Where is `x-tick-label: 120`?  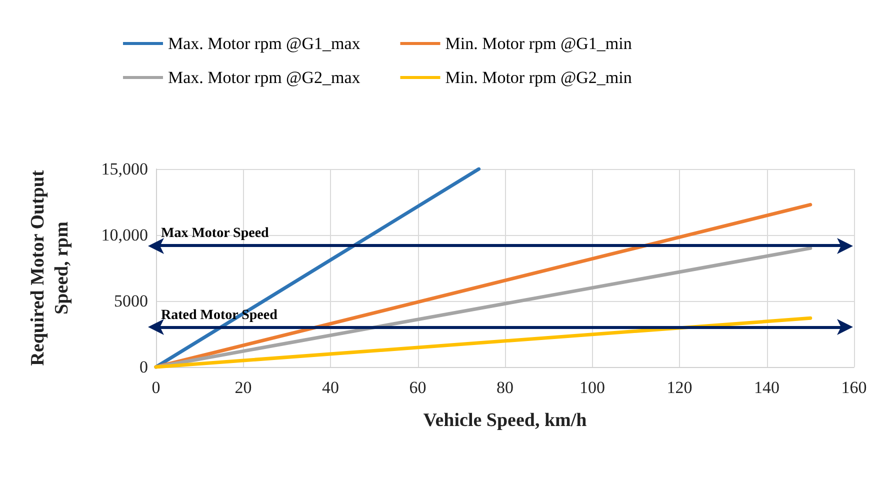
x-tick-label: 120 is located at coordinates (679, 387).